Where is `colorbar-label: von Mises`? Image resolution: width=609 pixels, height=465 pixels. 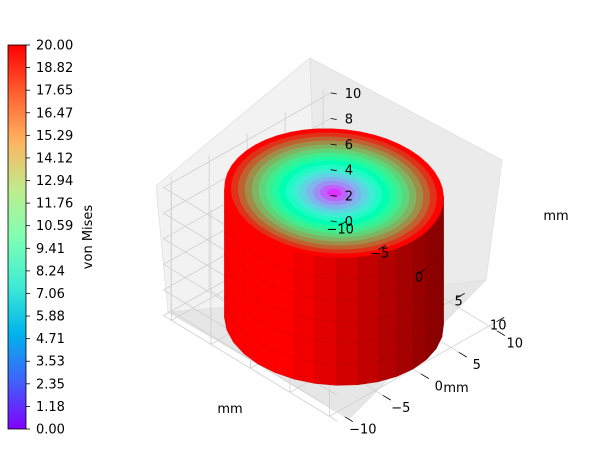 colorbar-label: von Mises is located at coordinates (88, 237).